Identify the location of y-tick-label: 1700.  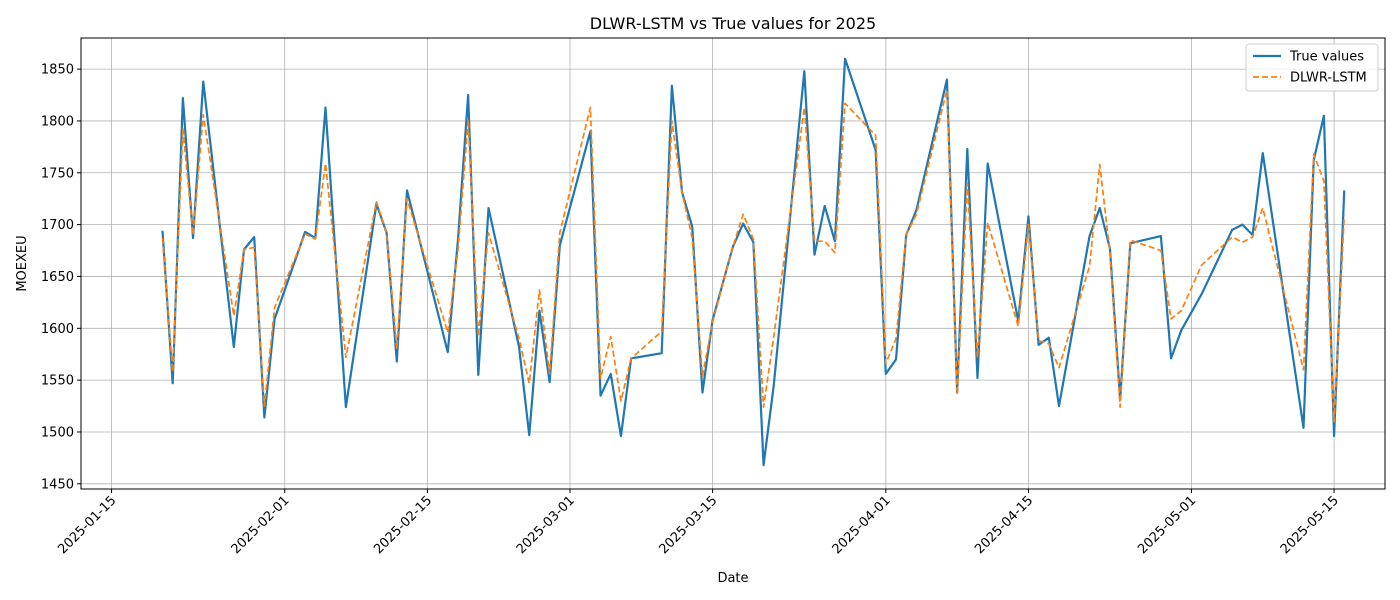
(57, 225).